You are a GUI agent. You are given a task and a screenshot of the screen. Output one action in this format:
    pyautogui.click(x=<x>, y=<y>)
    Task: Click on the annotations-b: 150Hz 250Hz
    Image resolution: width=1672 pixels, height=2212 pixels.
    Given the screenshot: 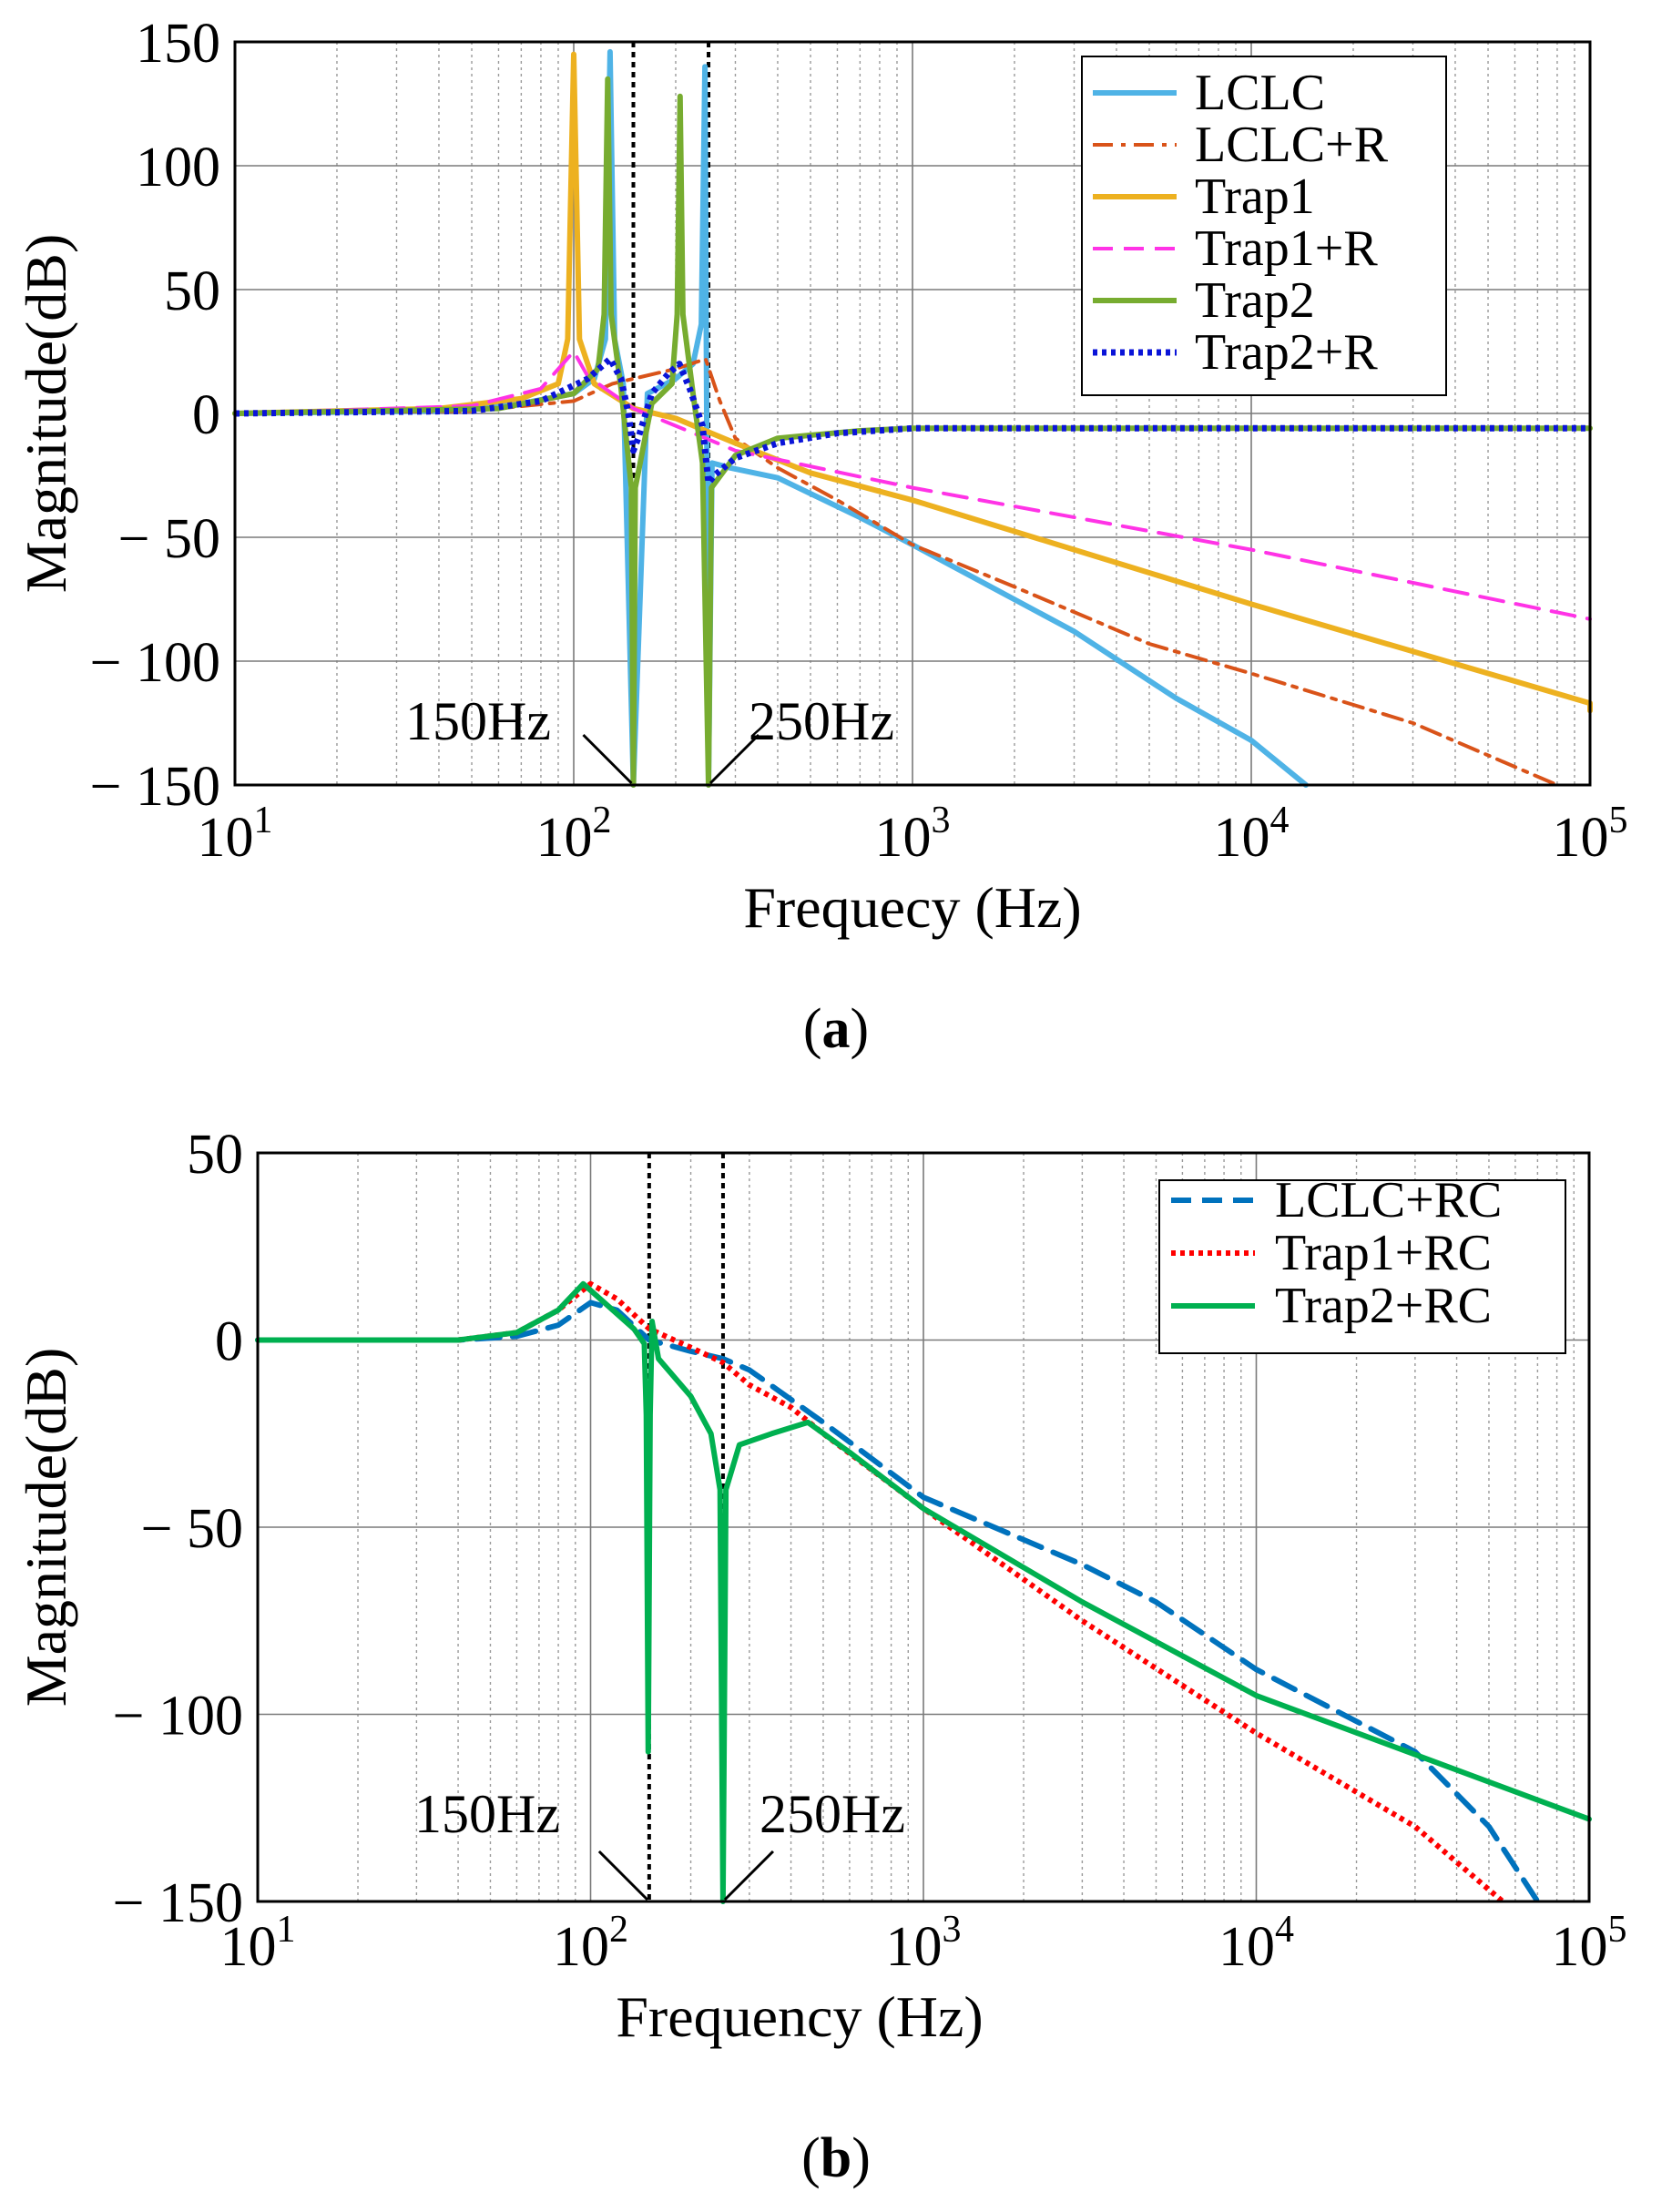 What is the action you would take?
    pyautogui.click(x=659, y=1843)
    